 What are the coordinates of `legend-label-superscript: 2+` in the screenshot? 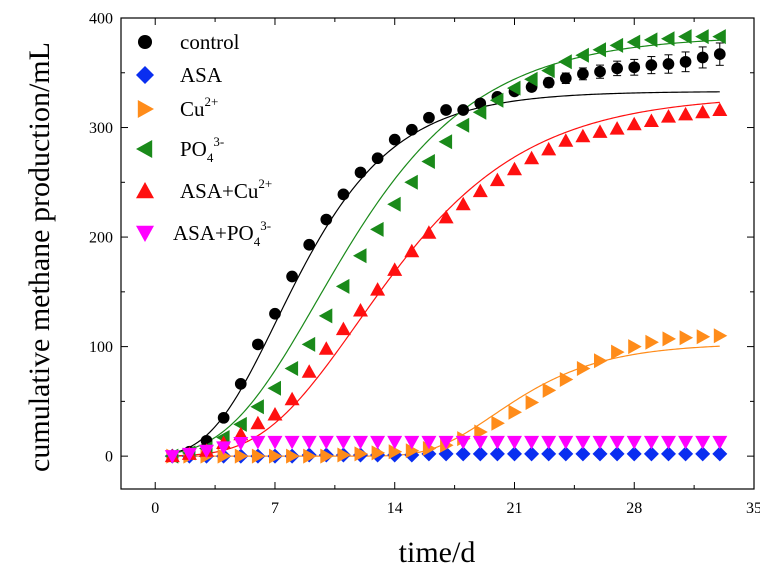 It's located at (265, 183).